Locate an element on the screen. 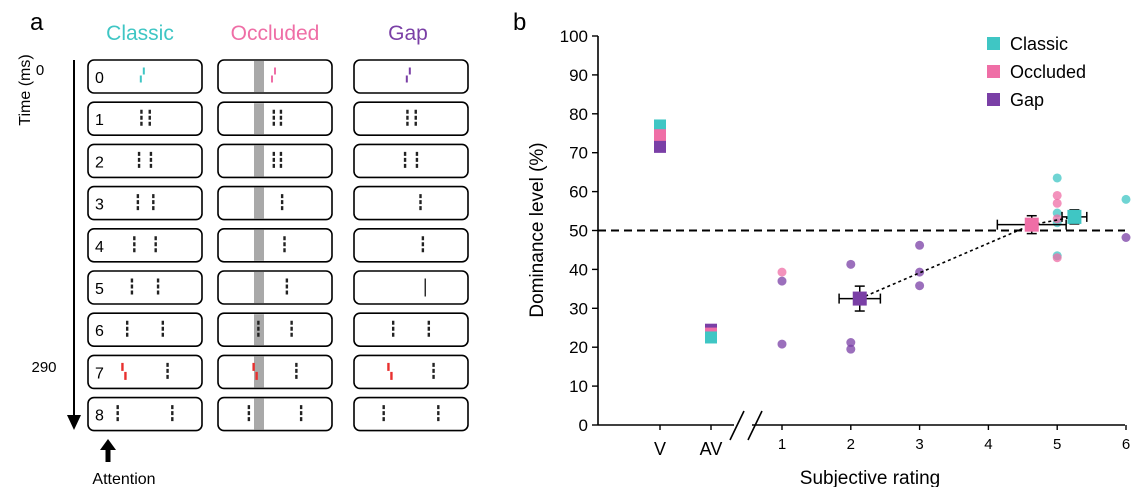  legend-swatch-occluded is located at coordinates (993, 71).